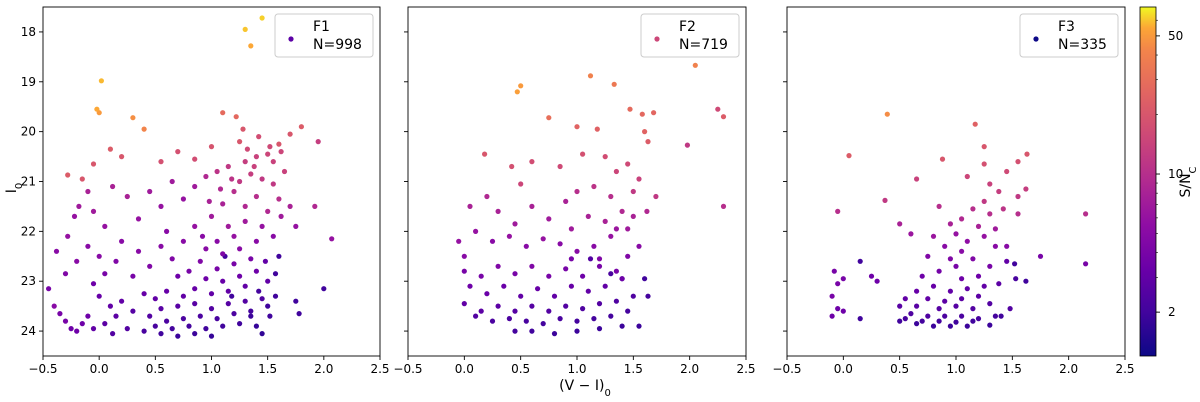 This screenshot has height=402, width=1200. I want to click on y-tick-label: 24, so click(28, 331).